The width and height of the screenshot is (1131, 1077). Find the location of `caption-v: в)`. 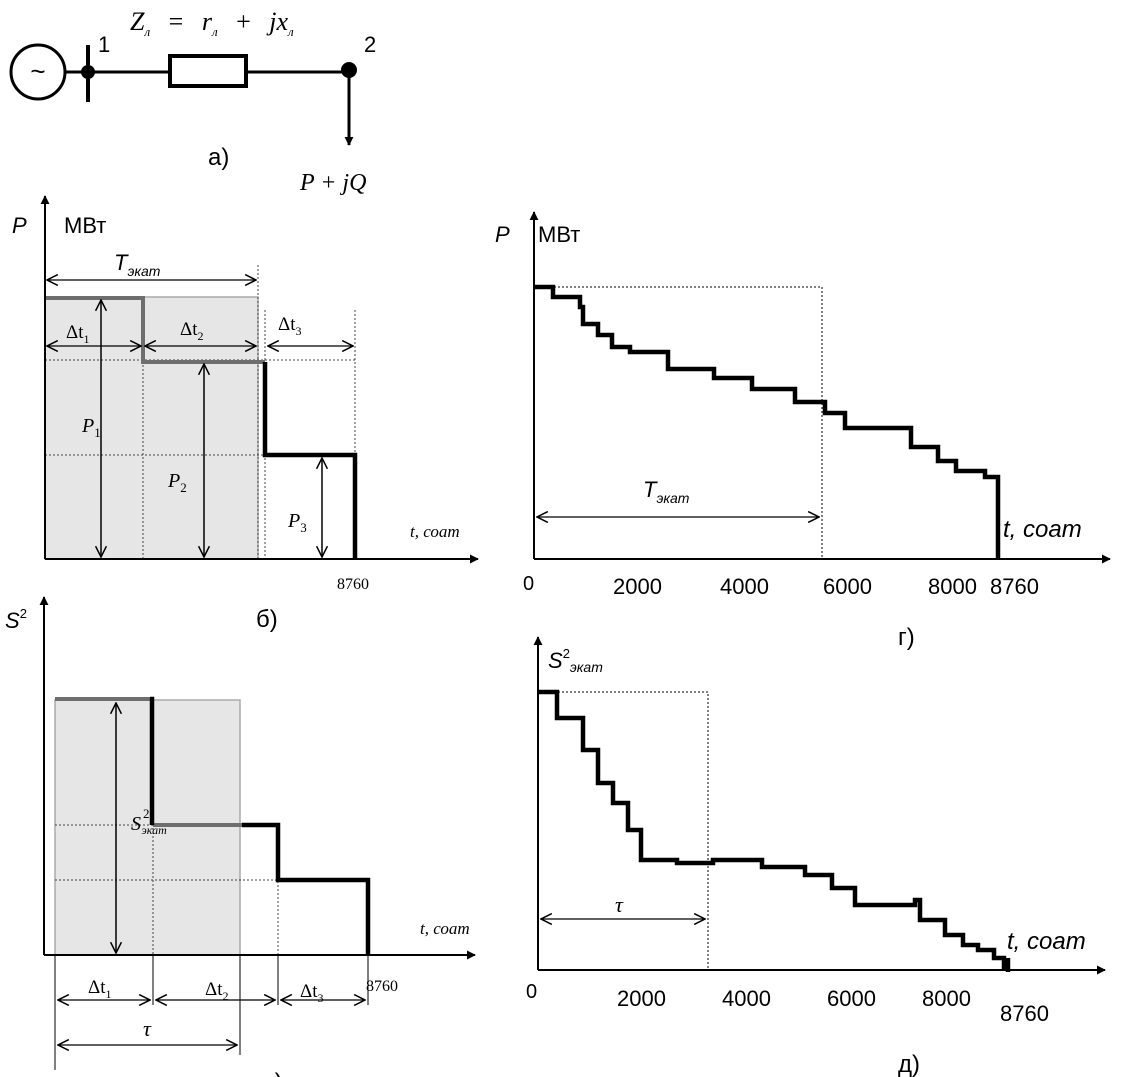

caption-v: в) is located at coordinates (272, 1073).